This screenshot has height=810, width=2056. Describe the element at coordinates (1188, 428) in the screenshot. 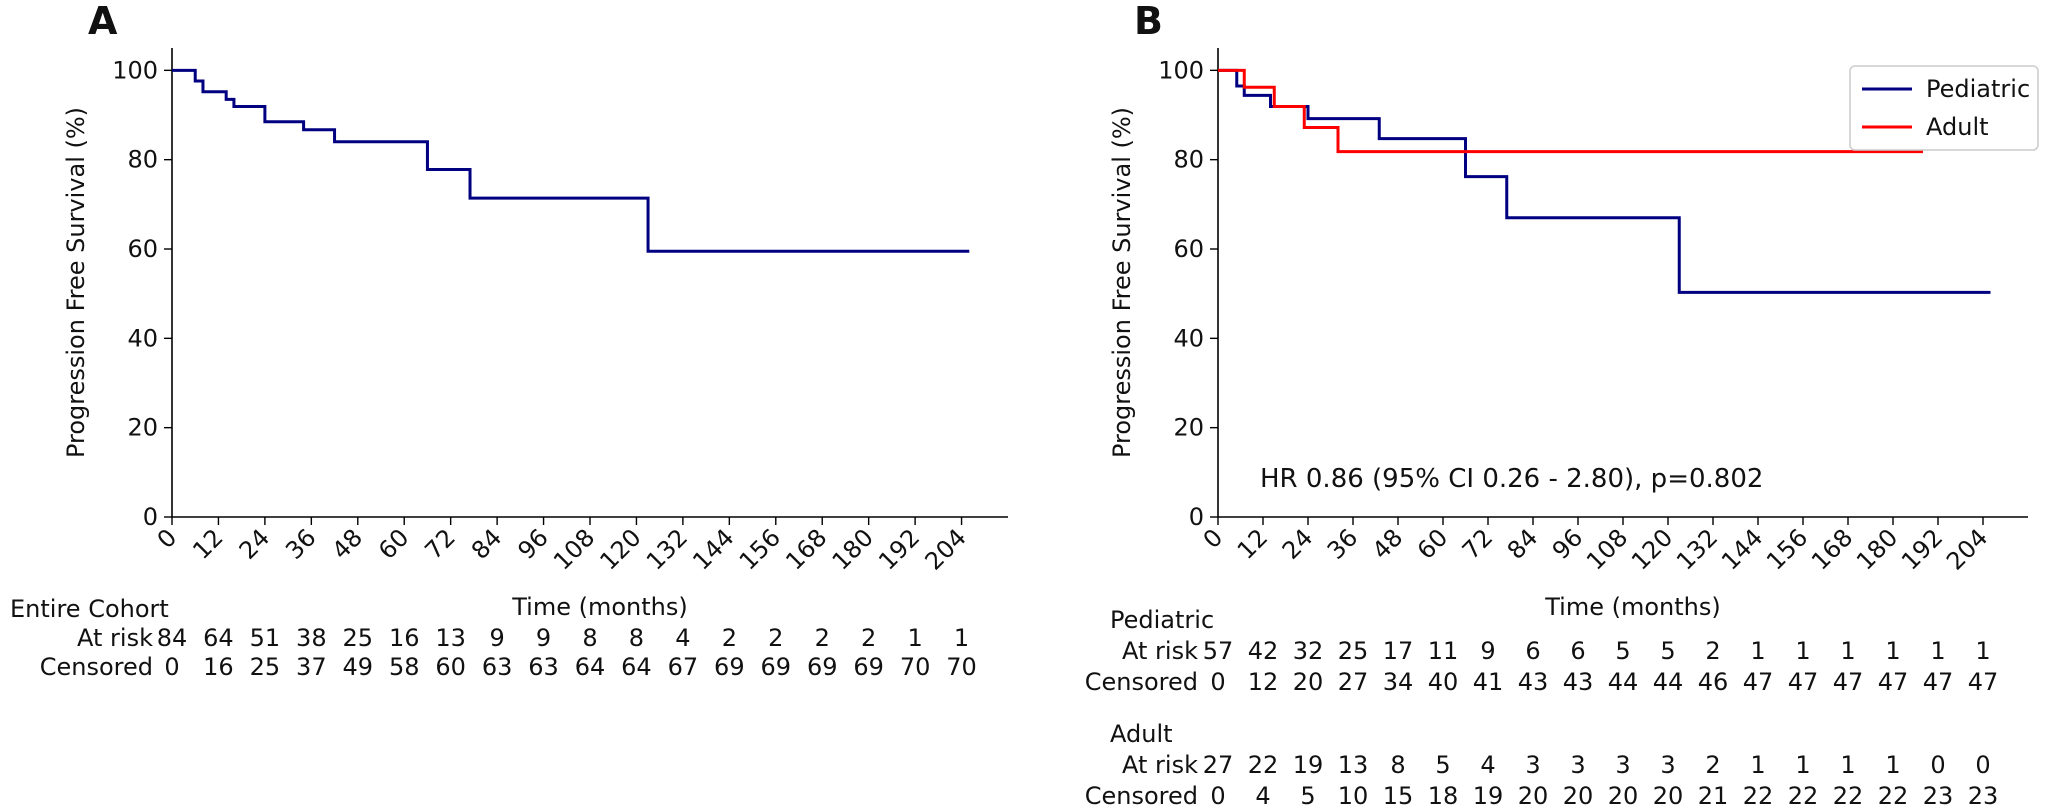

I see `y-tick-label: 20` at that location.